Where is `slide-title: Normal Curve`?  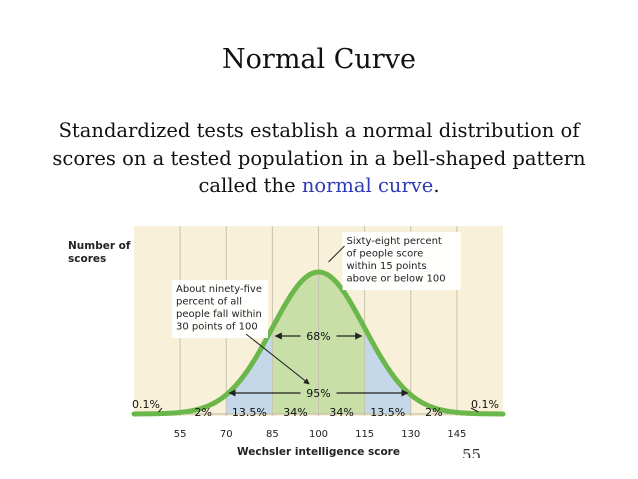 slide-title: Normal Curve is located at coordinates (319, 59).